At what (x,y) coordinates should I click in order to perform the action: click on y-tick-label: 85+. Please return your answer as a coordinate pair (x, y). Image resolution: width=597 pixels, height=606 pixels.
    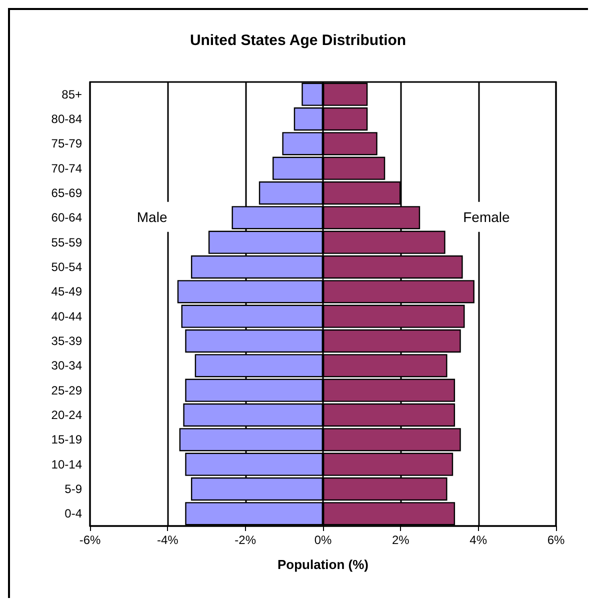
    Looking at the image, I should click on (72, 94).